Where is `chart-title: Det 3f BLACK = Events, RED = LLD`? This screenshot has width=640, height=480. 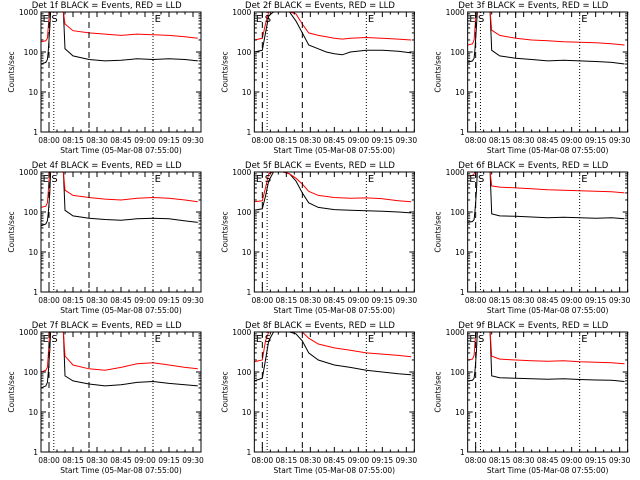
chart-title: Det 3f BLACK = Events, RED = LLD is located at coordinates (533, 6).